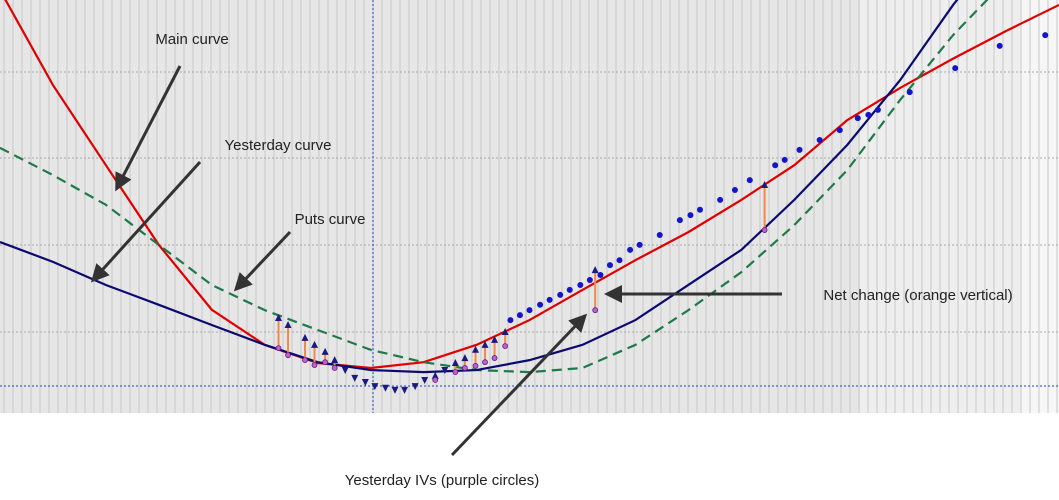 The image size is (1059, 500). What do you see at coordinates (442, 480) in the screenshot?
I see `annotation: Yesterday IVs (purple circles)` at bounding box center [442, 480].